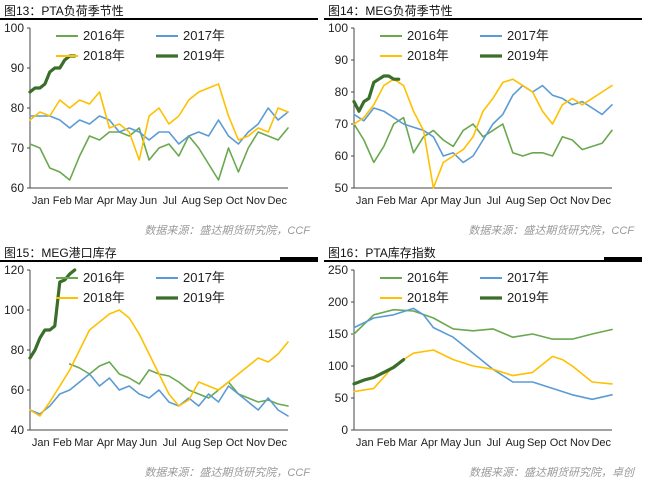  What do you see at coordinates (64, 11) in the screenshot?
I see `chart-title: 图13：PTA负荷季节性` at bounding box center [64, 11].